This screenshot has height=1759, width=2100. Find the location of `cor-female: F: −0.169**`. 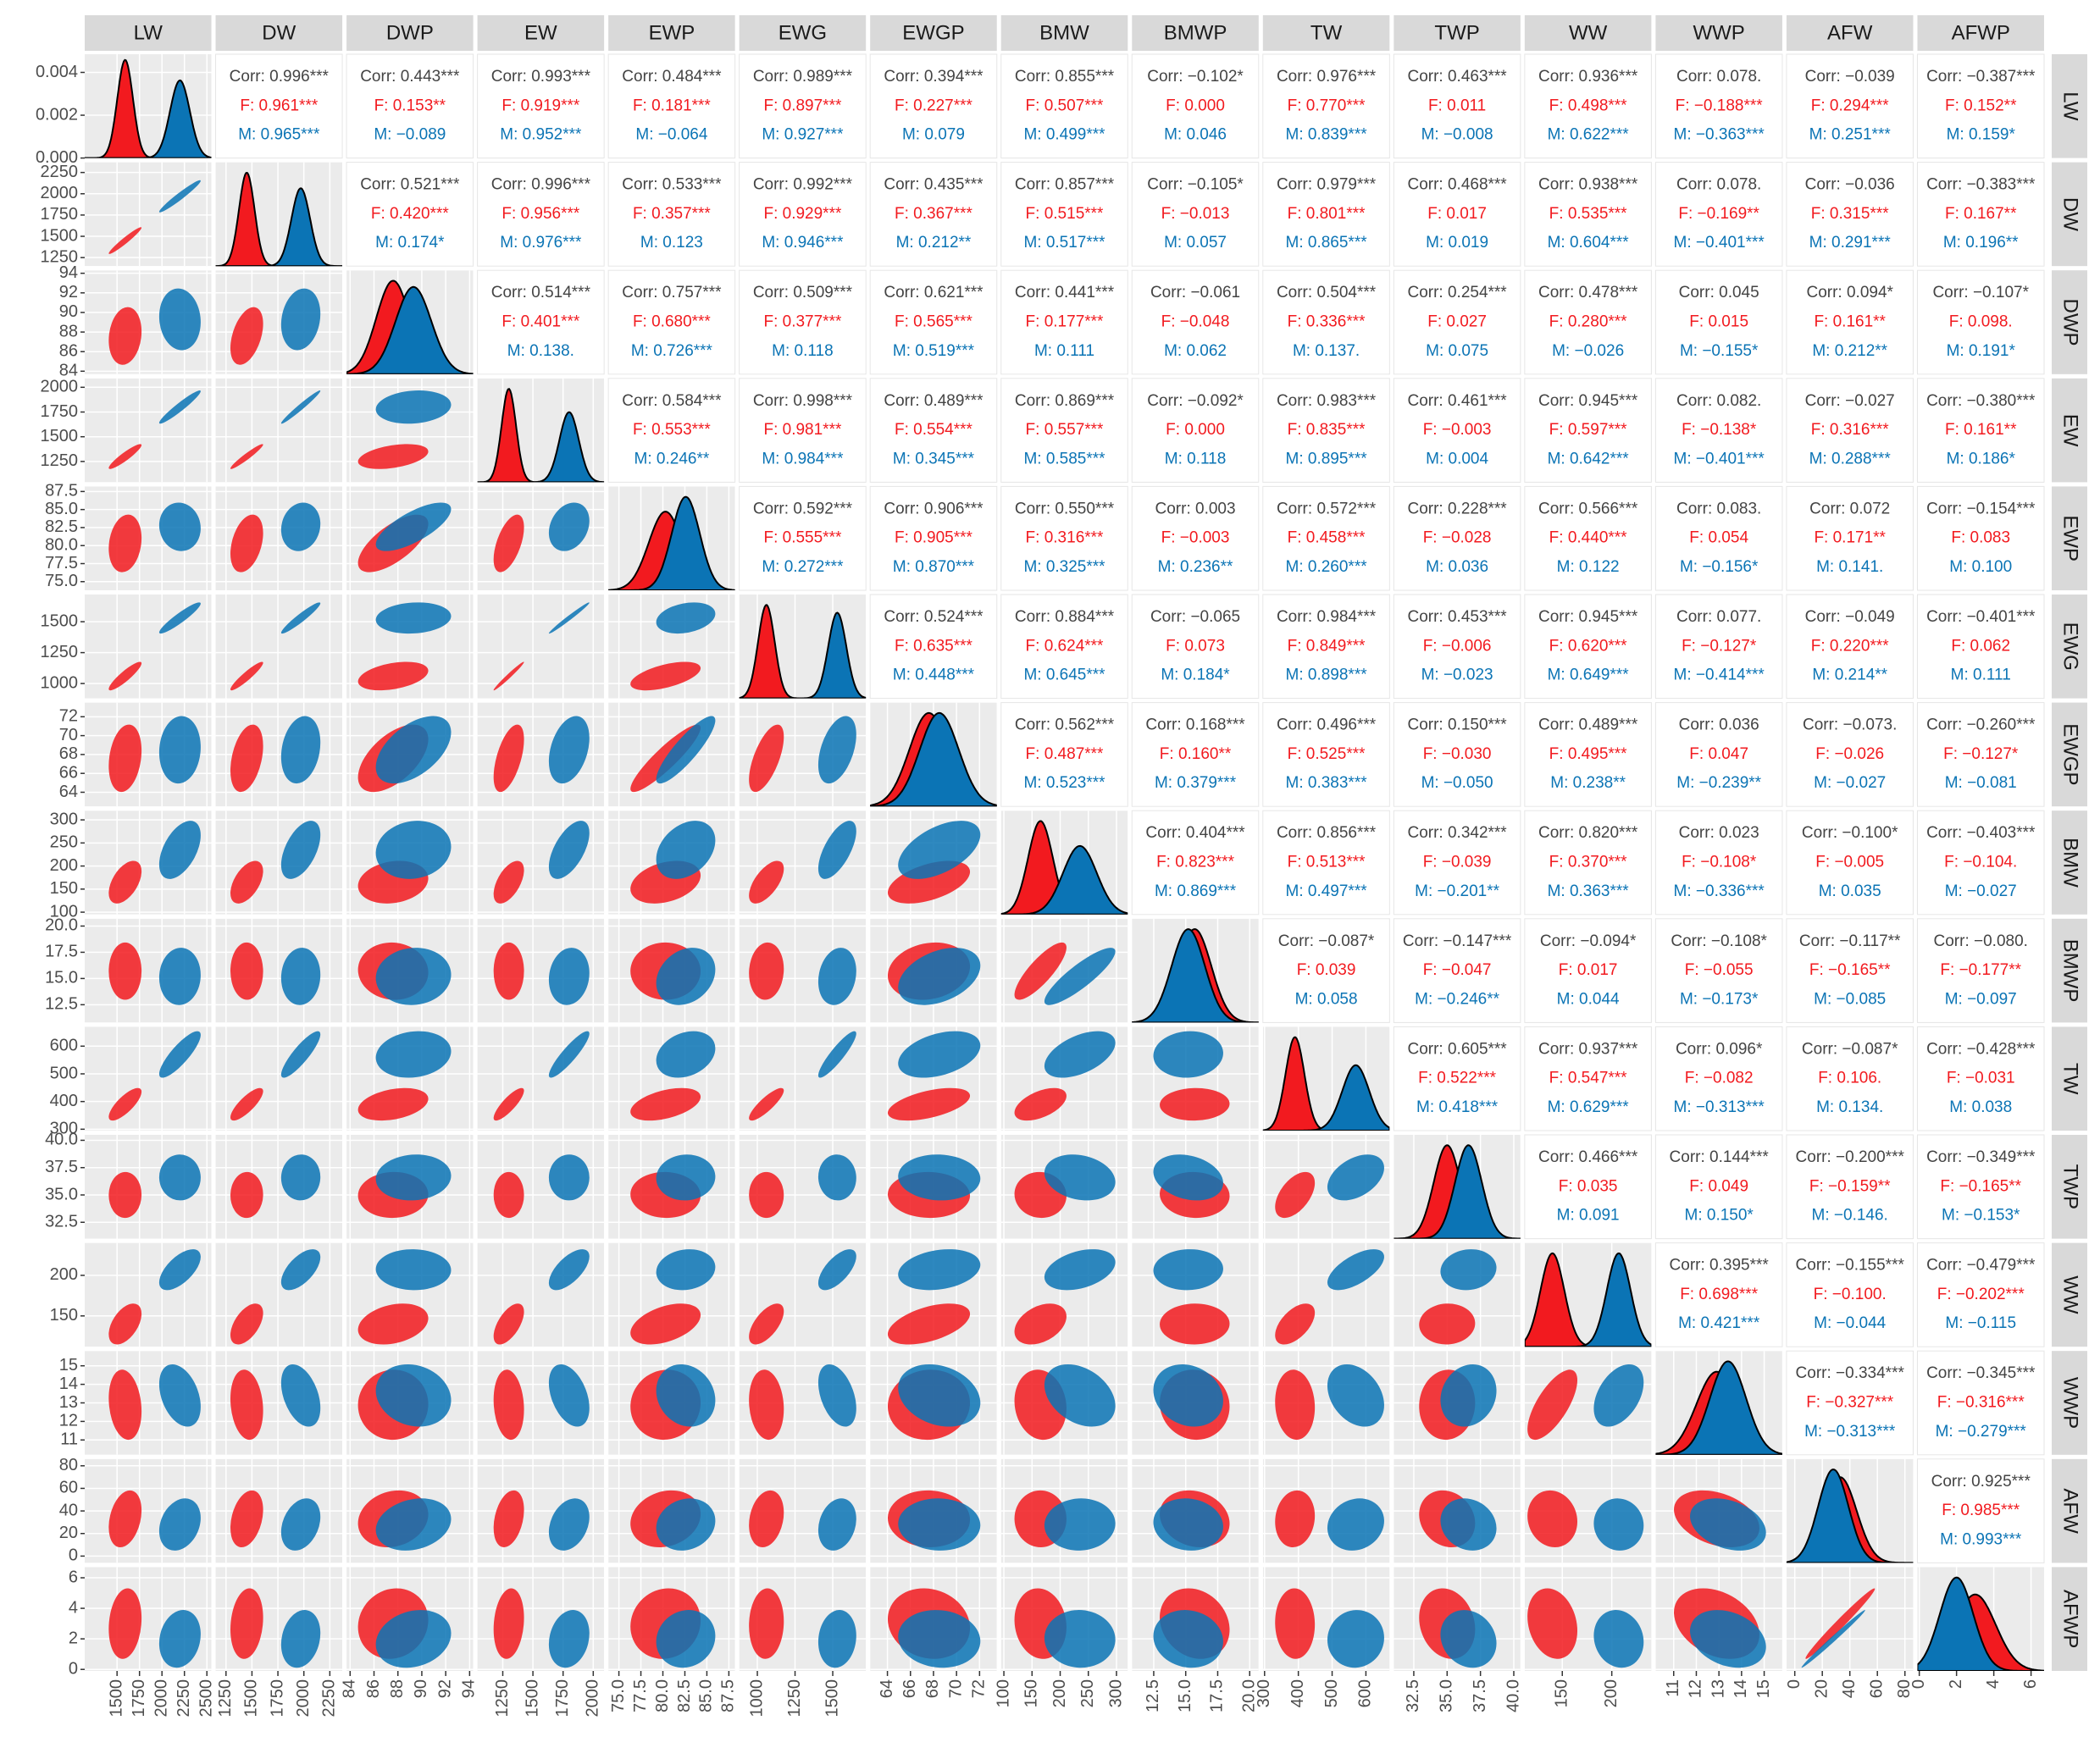

cor-female: F: −0.169** is located at coordinates (1718, 214).